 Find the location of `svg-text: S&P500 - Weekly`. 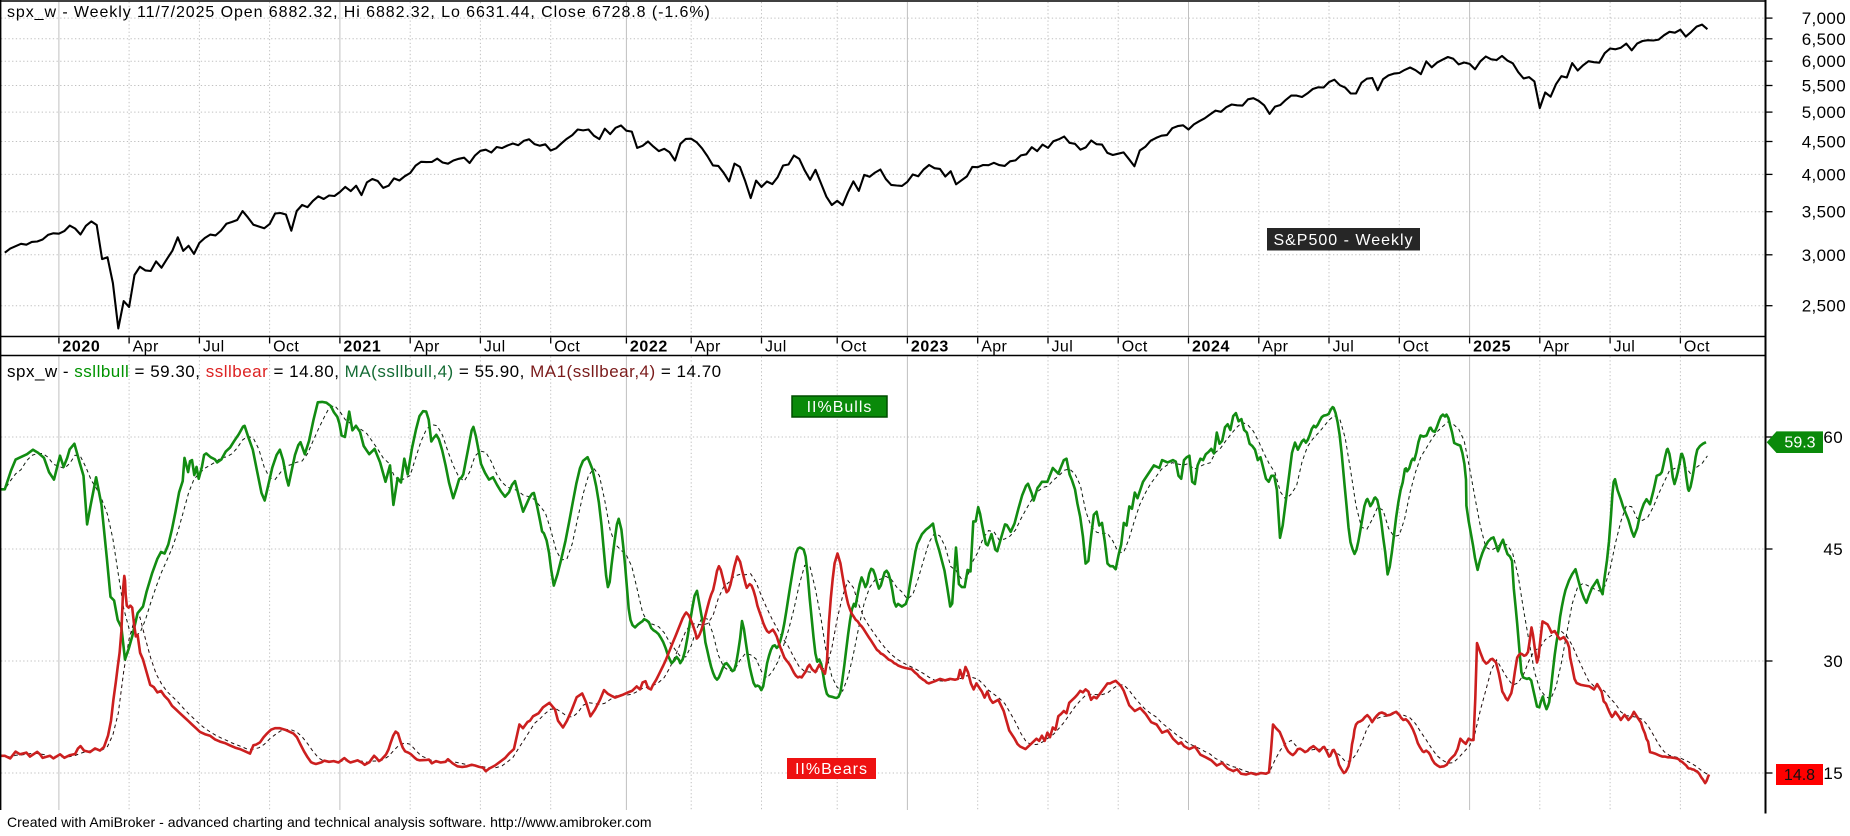

svg-text: S&P500 - Weekly is located at coordinates (1343, 240).